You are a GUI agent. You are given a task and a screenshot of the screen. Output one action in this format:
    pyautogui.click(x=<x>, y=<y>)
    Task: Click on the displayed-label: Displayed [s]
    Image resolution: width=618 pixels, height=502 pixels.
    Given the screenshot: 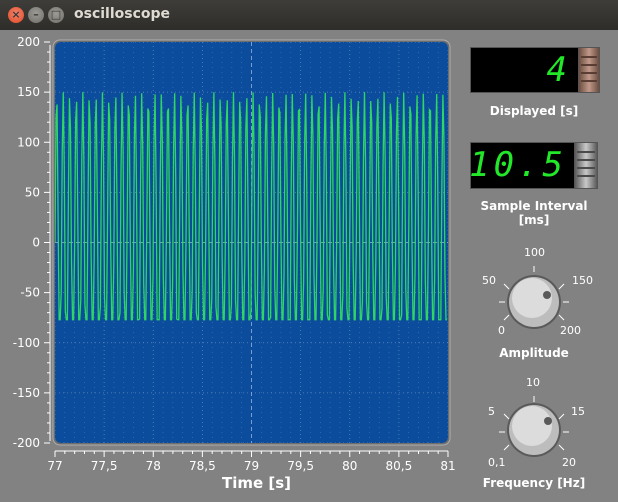 What is the action you would take?
    pyautogui.click(x=534, y=111)
    